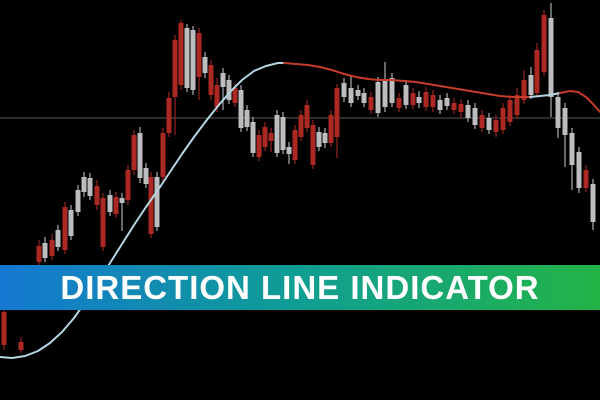  I want to click on banner-title: DIRECTION LINE INDICATOR, so click(300, 287).